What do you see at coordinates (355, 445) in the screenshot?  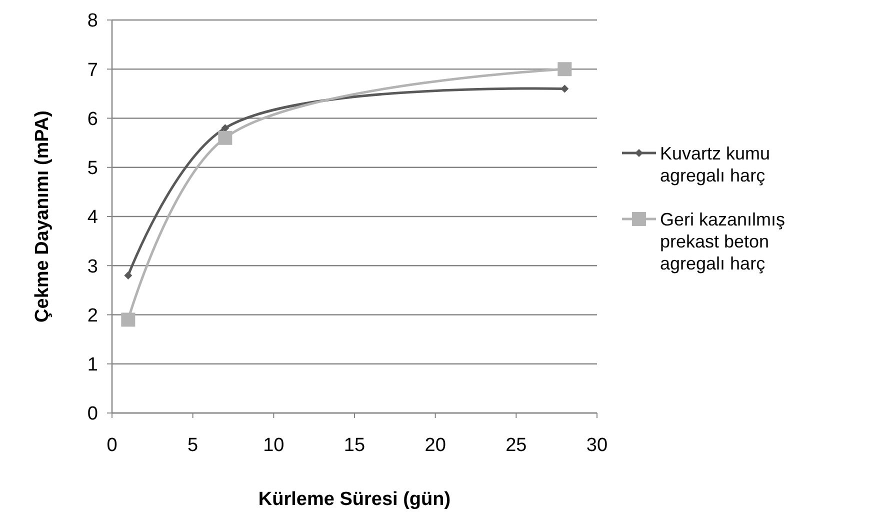 I see `x-tick-label: 15` at bounding box center [355, 445].